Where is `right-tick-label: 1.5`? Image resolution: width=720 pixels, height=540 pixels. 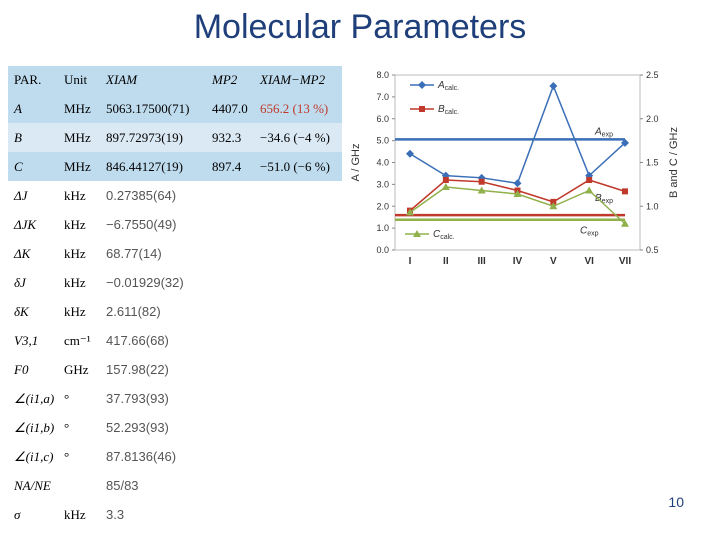 right-tick-label: 1.5 is located at coordinates (652, 163).